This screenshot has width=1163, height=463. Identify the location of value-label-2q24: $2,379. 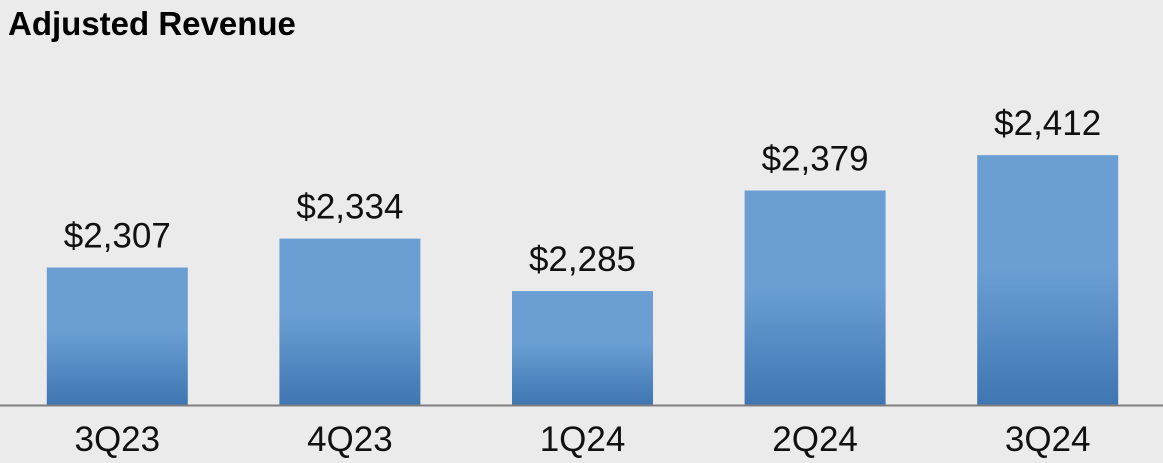
(815, 158).